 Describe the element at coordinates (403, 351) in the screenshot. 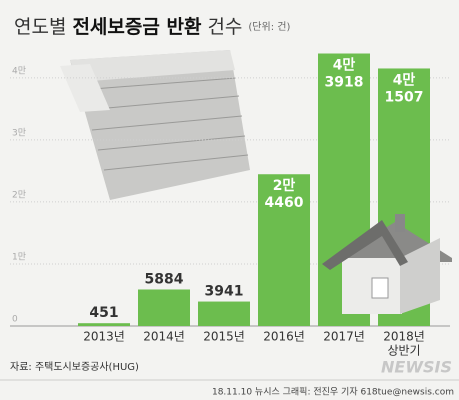

I see `x-tick-label: 상반기` at that location.